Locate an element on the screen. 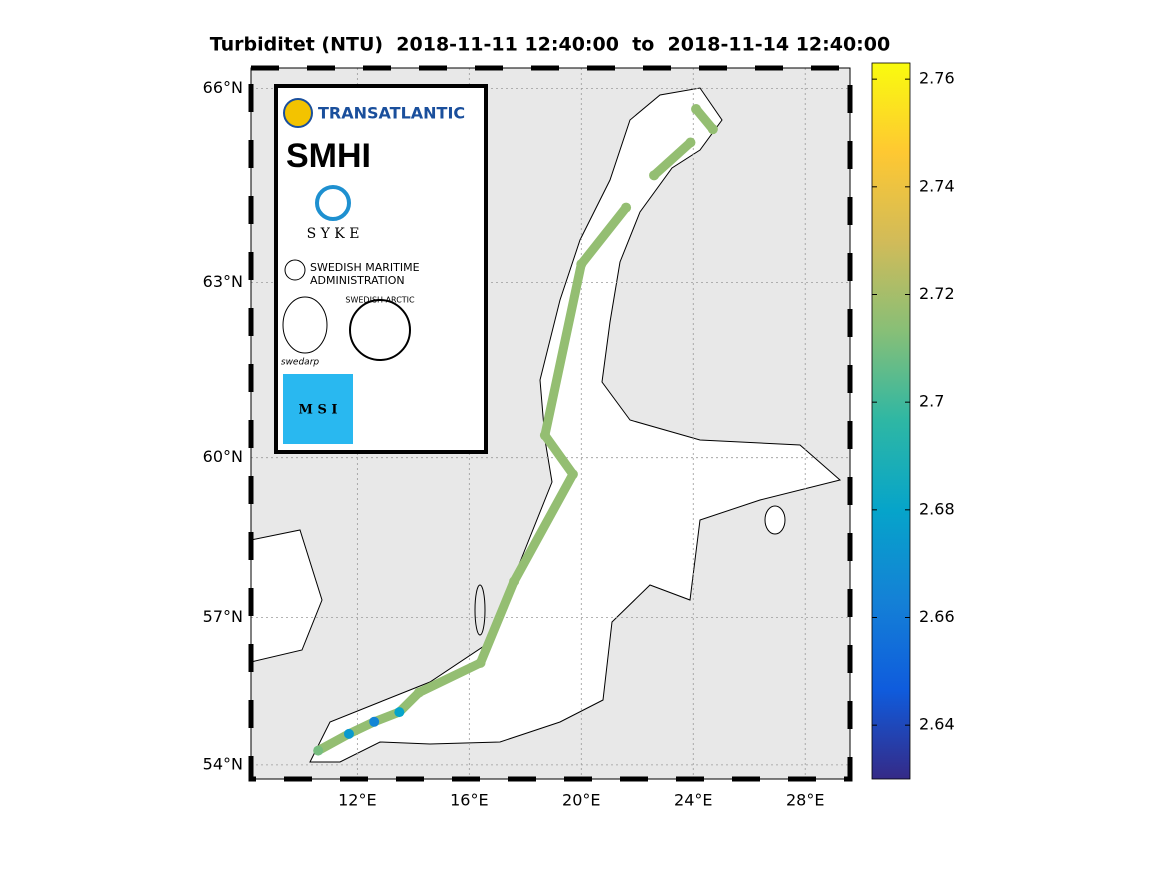 This screenshot has width=1167, height=875. colorbar-tick-label: 2.7 is located at coordinates (931, 401).